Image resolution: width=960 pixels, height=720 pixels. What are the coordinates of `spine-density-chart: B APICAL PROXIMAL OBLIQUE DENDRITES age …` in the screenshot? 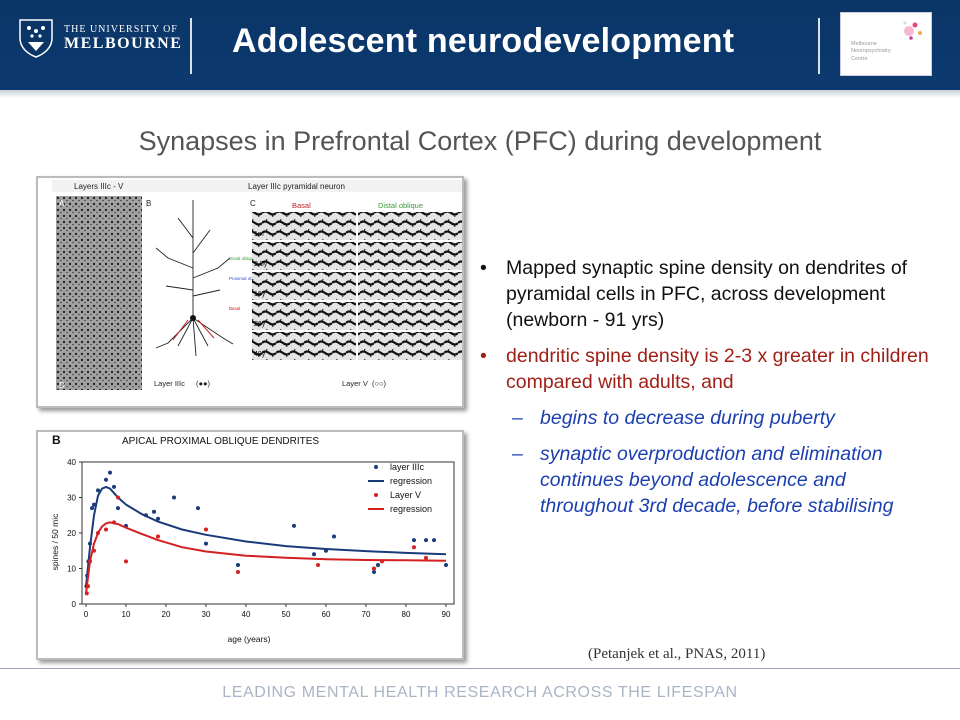 It's located at (250, 545).